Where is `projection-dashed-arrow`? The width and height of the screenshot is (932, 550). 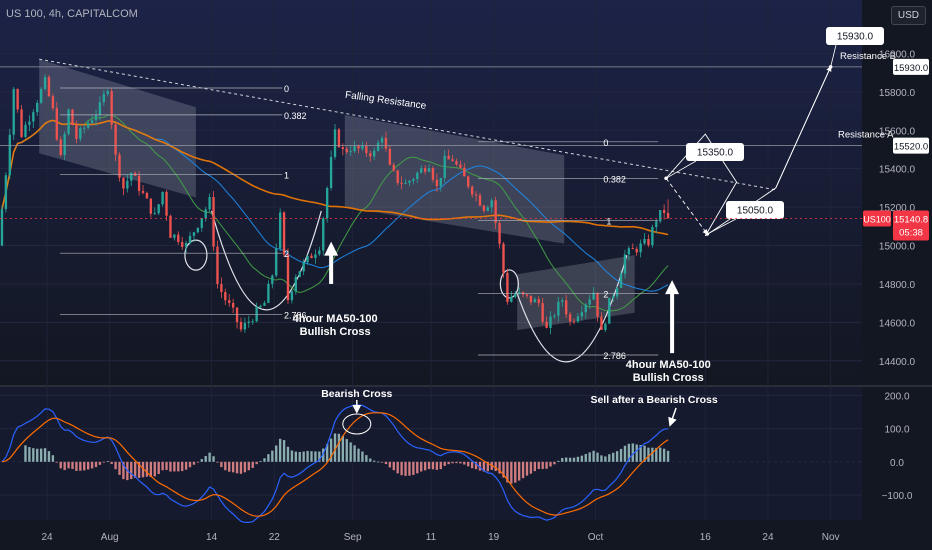
projection-dashed-arrow is located at coordinates (686, 206).